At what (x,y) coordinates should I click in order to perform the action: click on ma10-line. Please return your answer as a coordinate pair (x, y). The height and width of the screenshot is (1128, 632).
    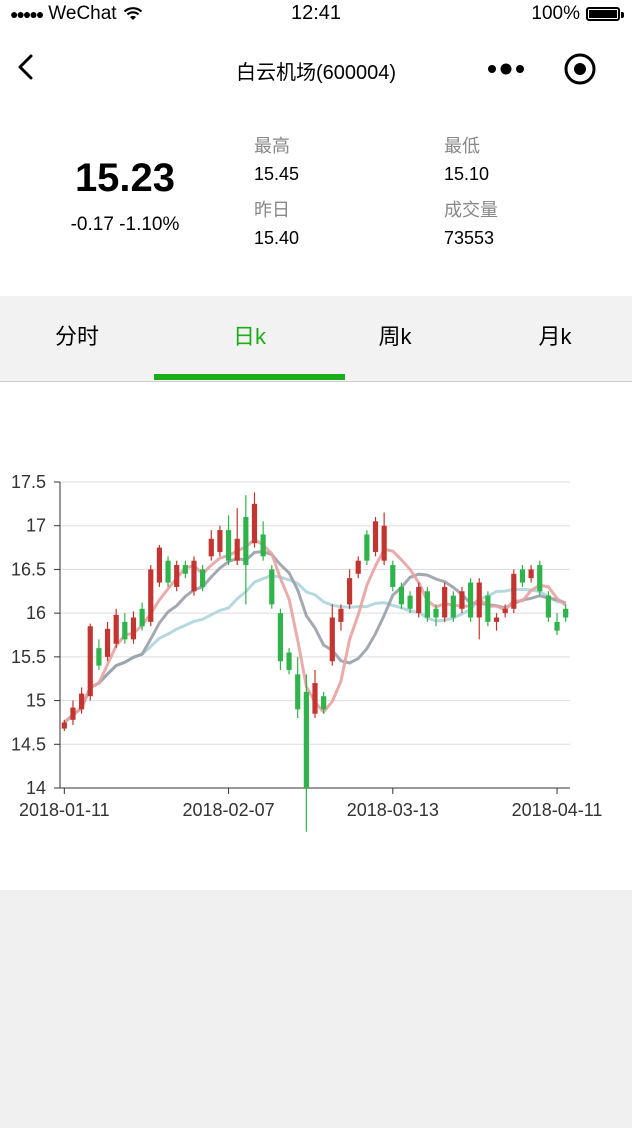
    Looking at the image, I should click on (315, 636).